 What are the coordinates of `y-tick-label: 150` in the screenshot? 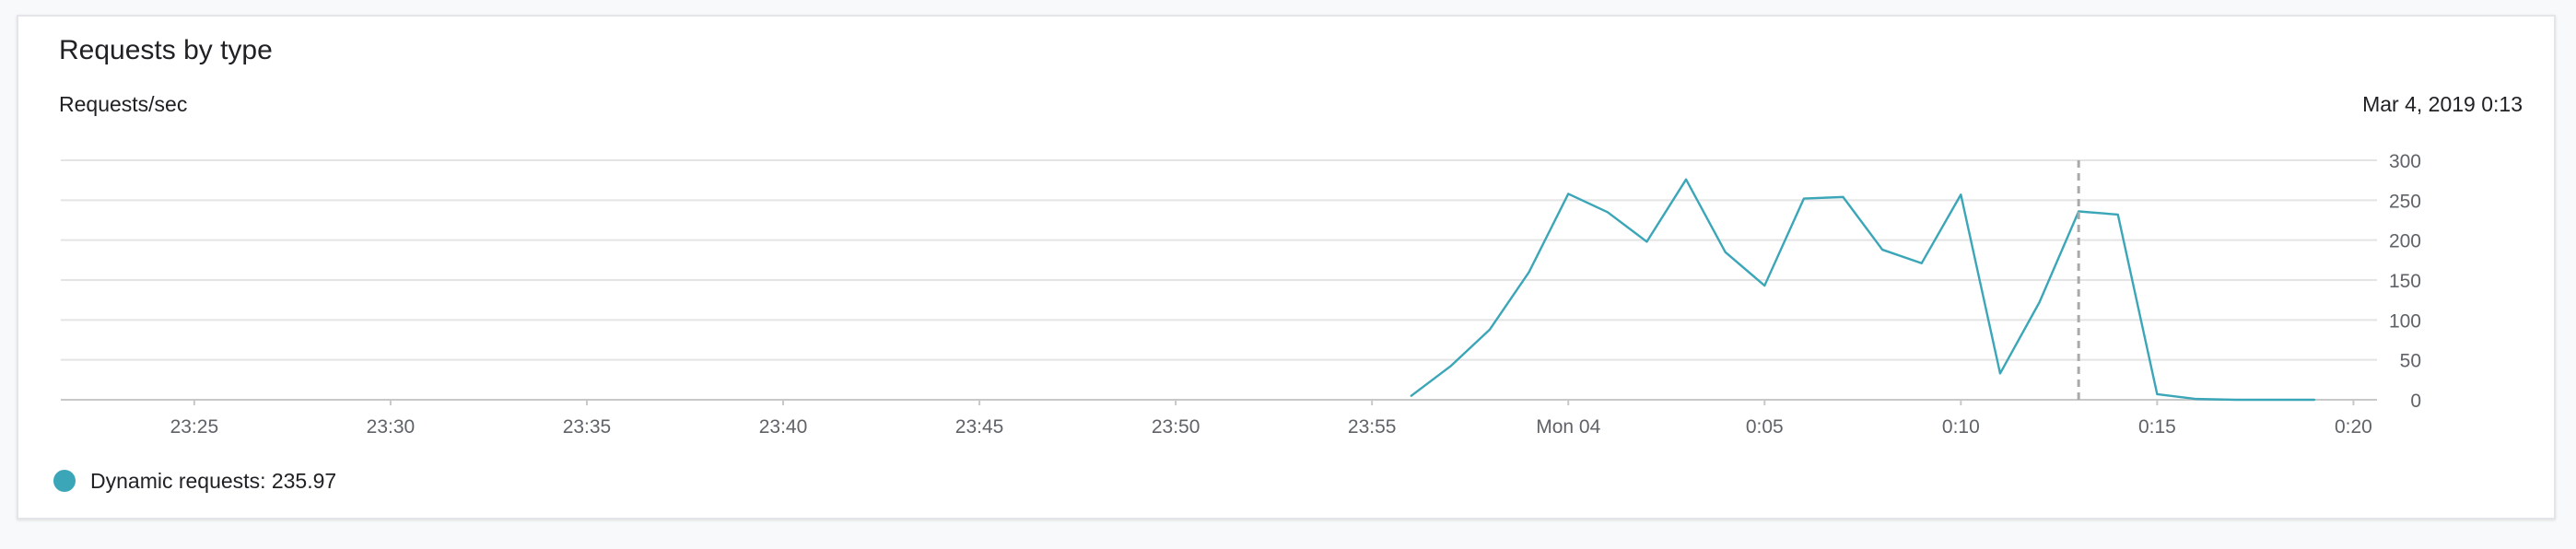 It's located at (2405, 281).